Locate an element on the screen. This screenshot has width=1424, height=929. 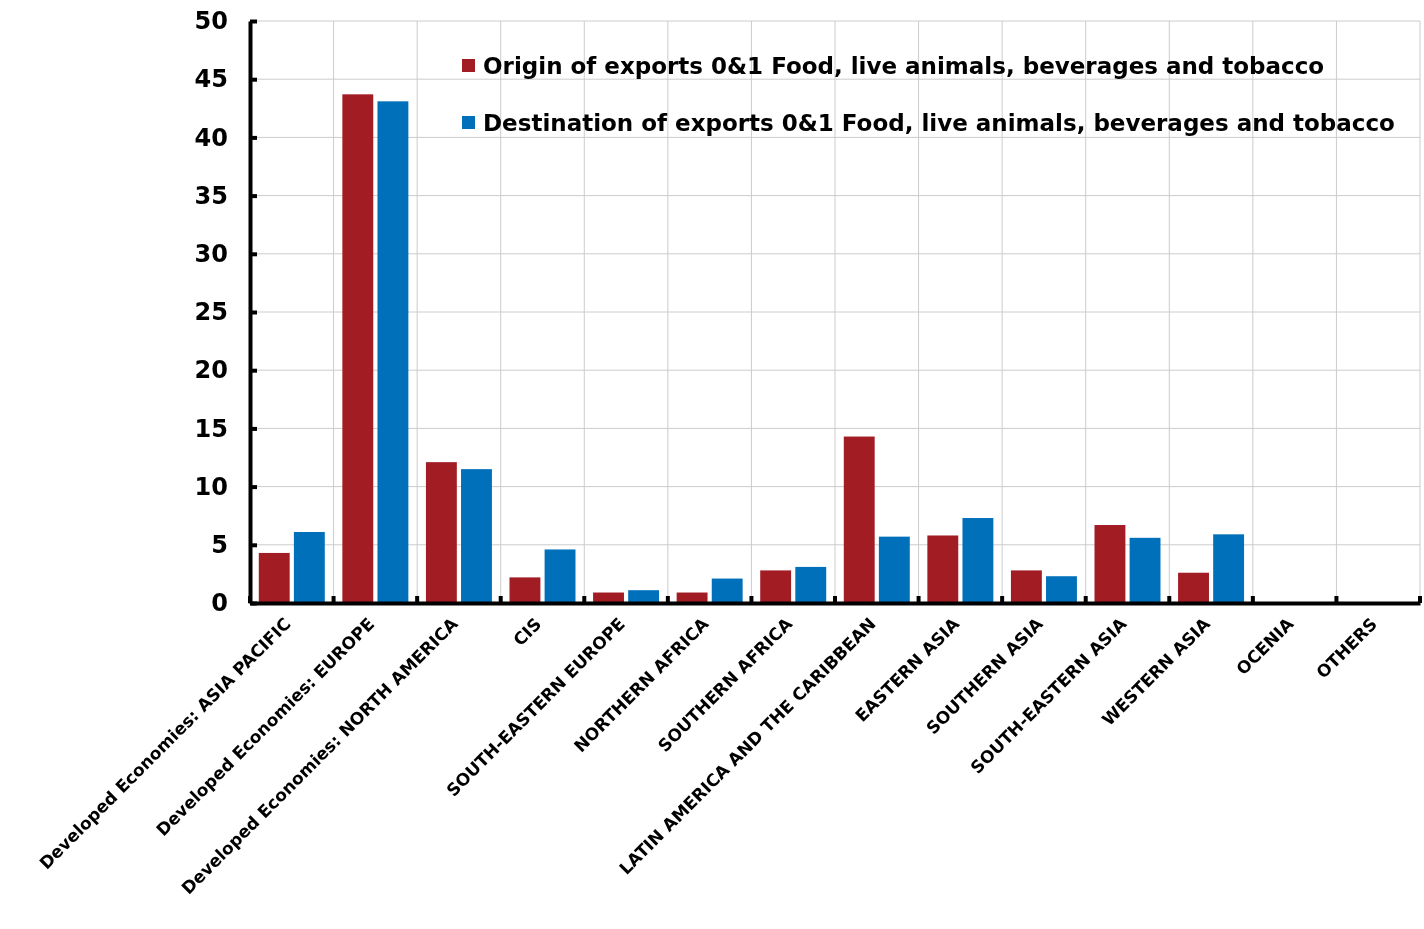
y-tick-label: 10 is located at coordinates (211, 486).